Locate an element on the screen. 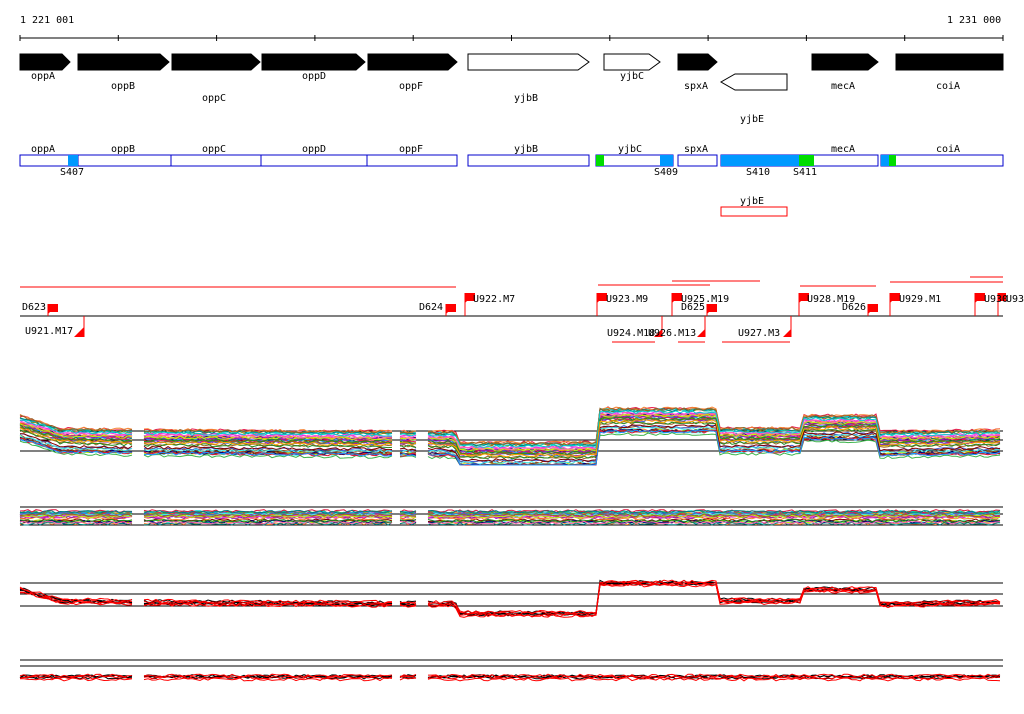 Image resolution: width=1024 pixels, height=714 pixels. gene-label: oppC is located at coordinates (214, 98).